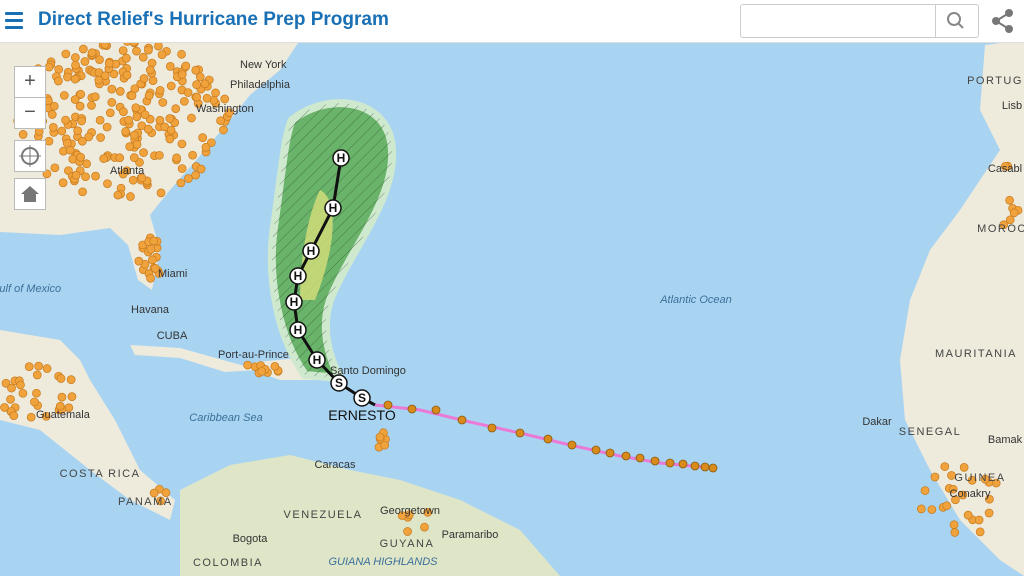  I want to click on map-label: Atlanta, so click(127, 171).